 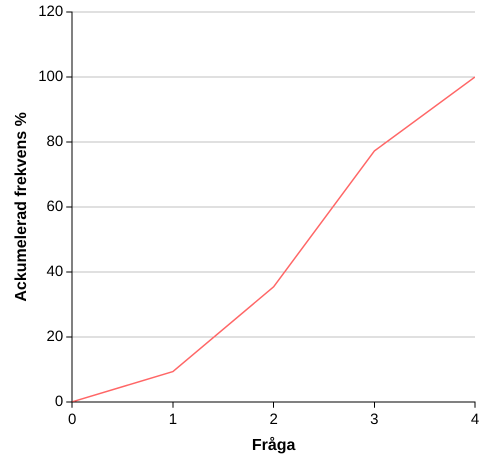 What do you see at coordinates (374, 419) in the screenshot?
I see `x-tick-label: 3` at bounding box center [374, 419].